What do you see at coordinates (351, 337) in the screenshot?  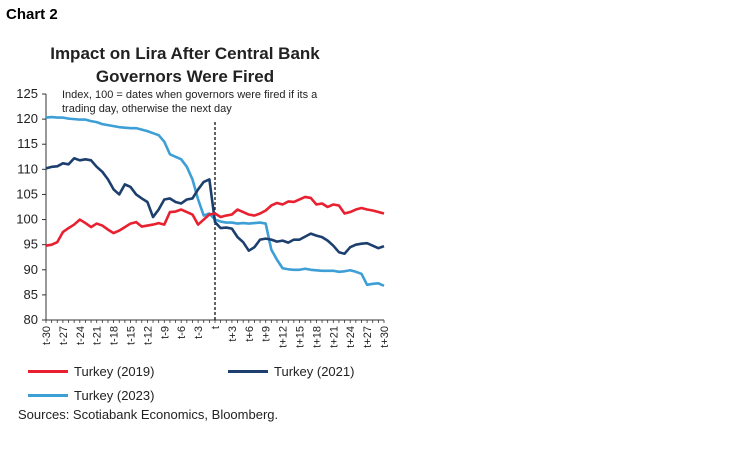 I see `x-tick-label: t+24` at bounding box center [351, 337].